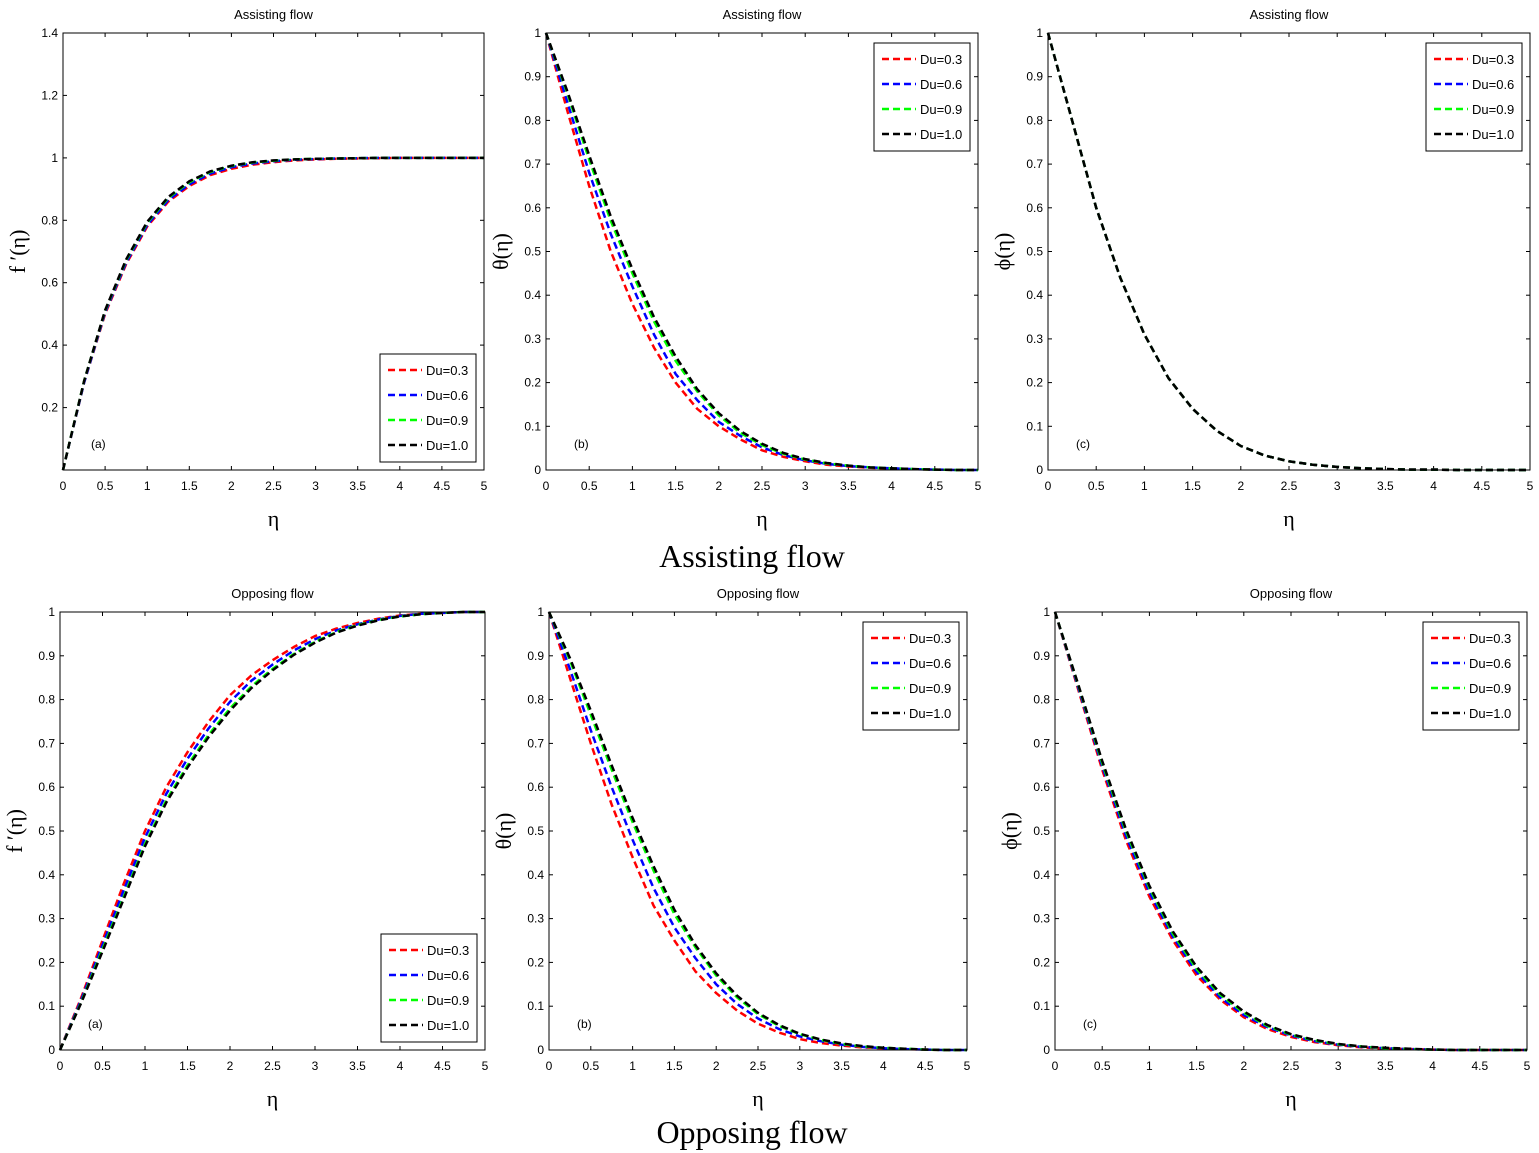 The width and height of the screenshot is (1539, 1153). Describe the element at coordinates (752, 556) in the screenshot. I see `row-caption-assisting: Assisting flow` at that location.